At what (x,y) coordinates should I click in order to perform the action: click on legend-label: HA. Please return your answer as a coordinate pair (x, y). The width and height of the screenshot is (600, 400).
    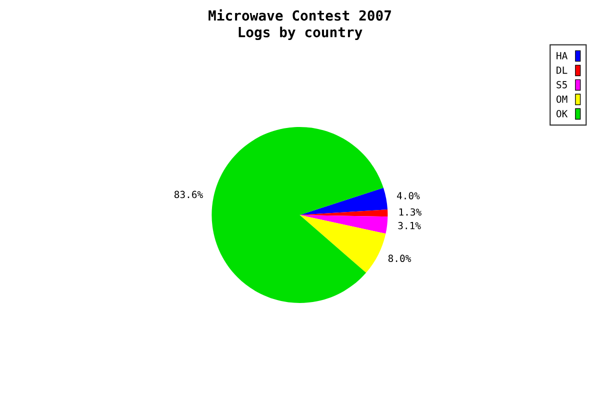
    Looking at the image, I should click on (562, 56).